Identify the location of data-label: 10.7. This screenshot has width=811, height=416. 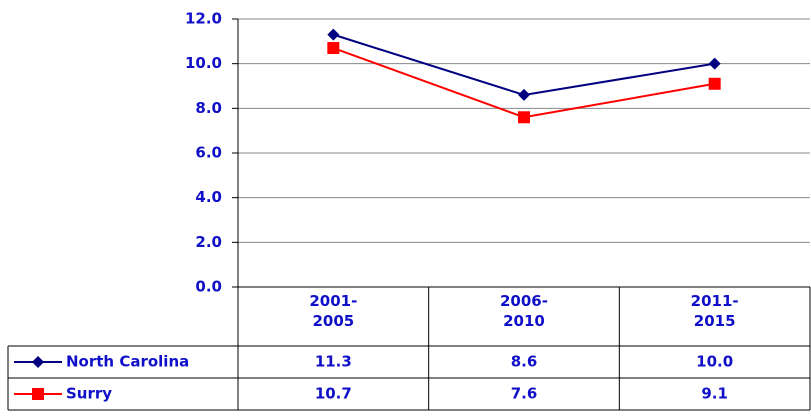
(333, 394).